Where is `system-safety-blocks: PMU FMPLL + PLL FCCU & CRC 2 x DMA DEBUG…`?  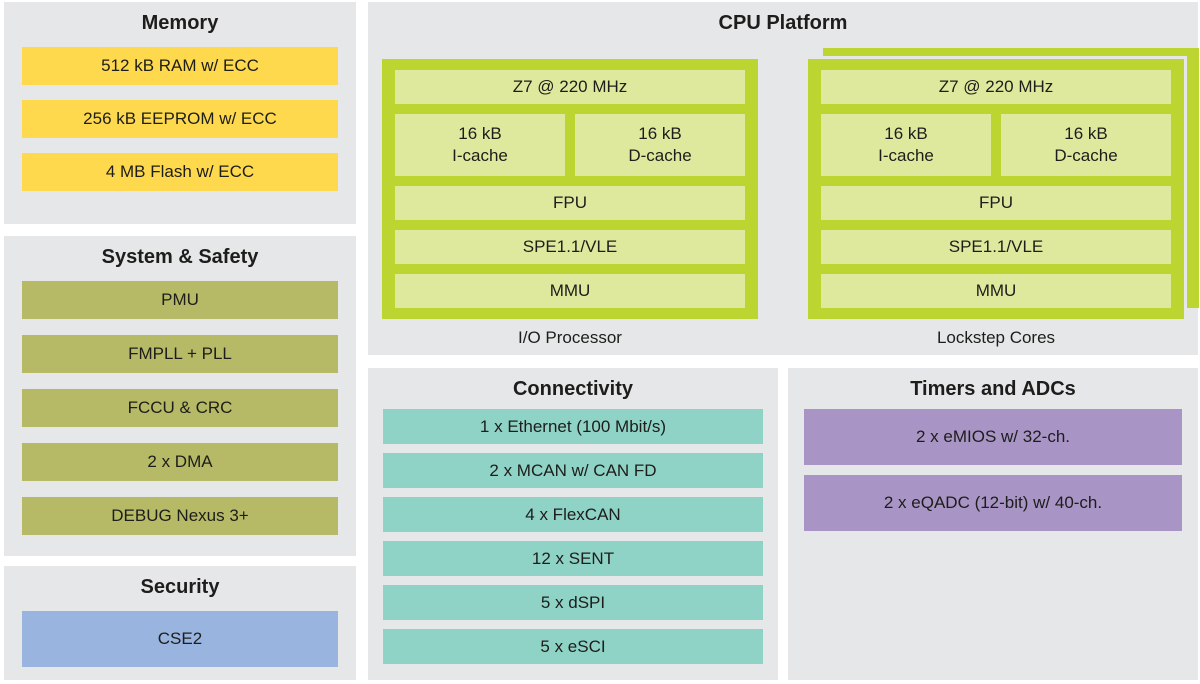
system-safety-blocks: PMU FMPLL + PLL FCCU & CRC 2 x DMA DEBUG… is located at coordinates (180, 408).